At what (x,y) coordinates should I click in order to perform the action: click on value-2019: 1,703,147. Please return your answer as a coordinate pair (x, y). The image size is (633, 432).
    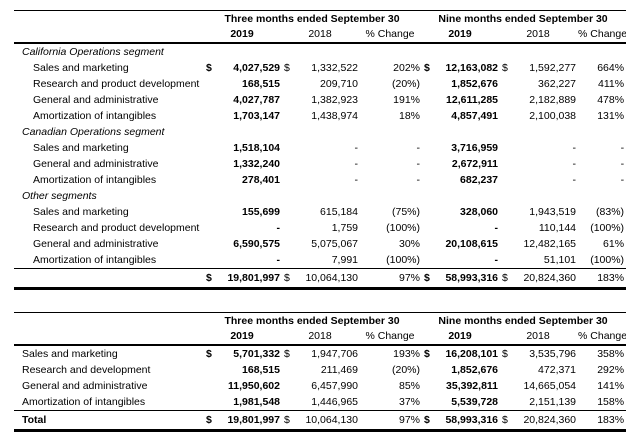
    Looking at the image, I should click on (256, 116).